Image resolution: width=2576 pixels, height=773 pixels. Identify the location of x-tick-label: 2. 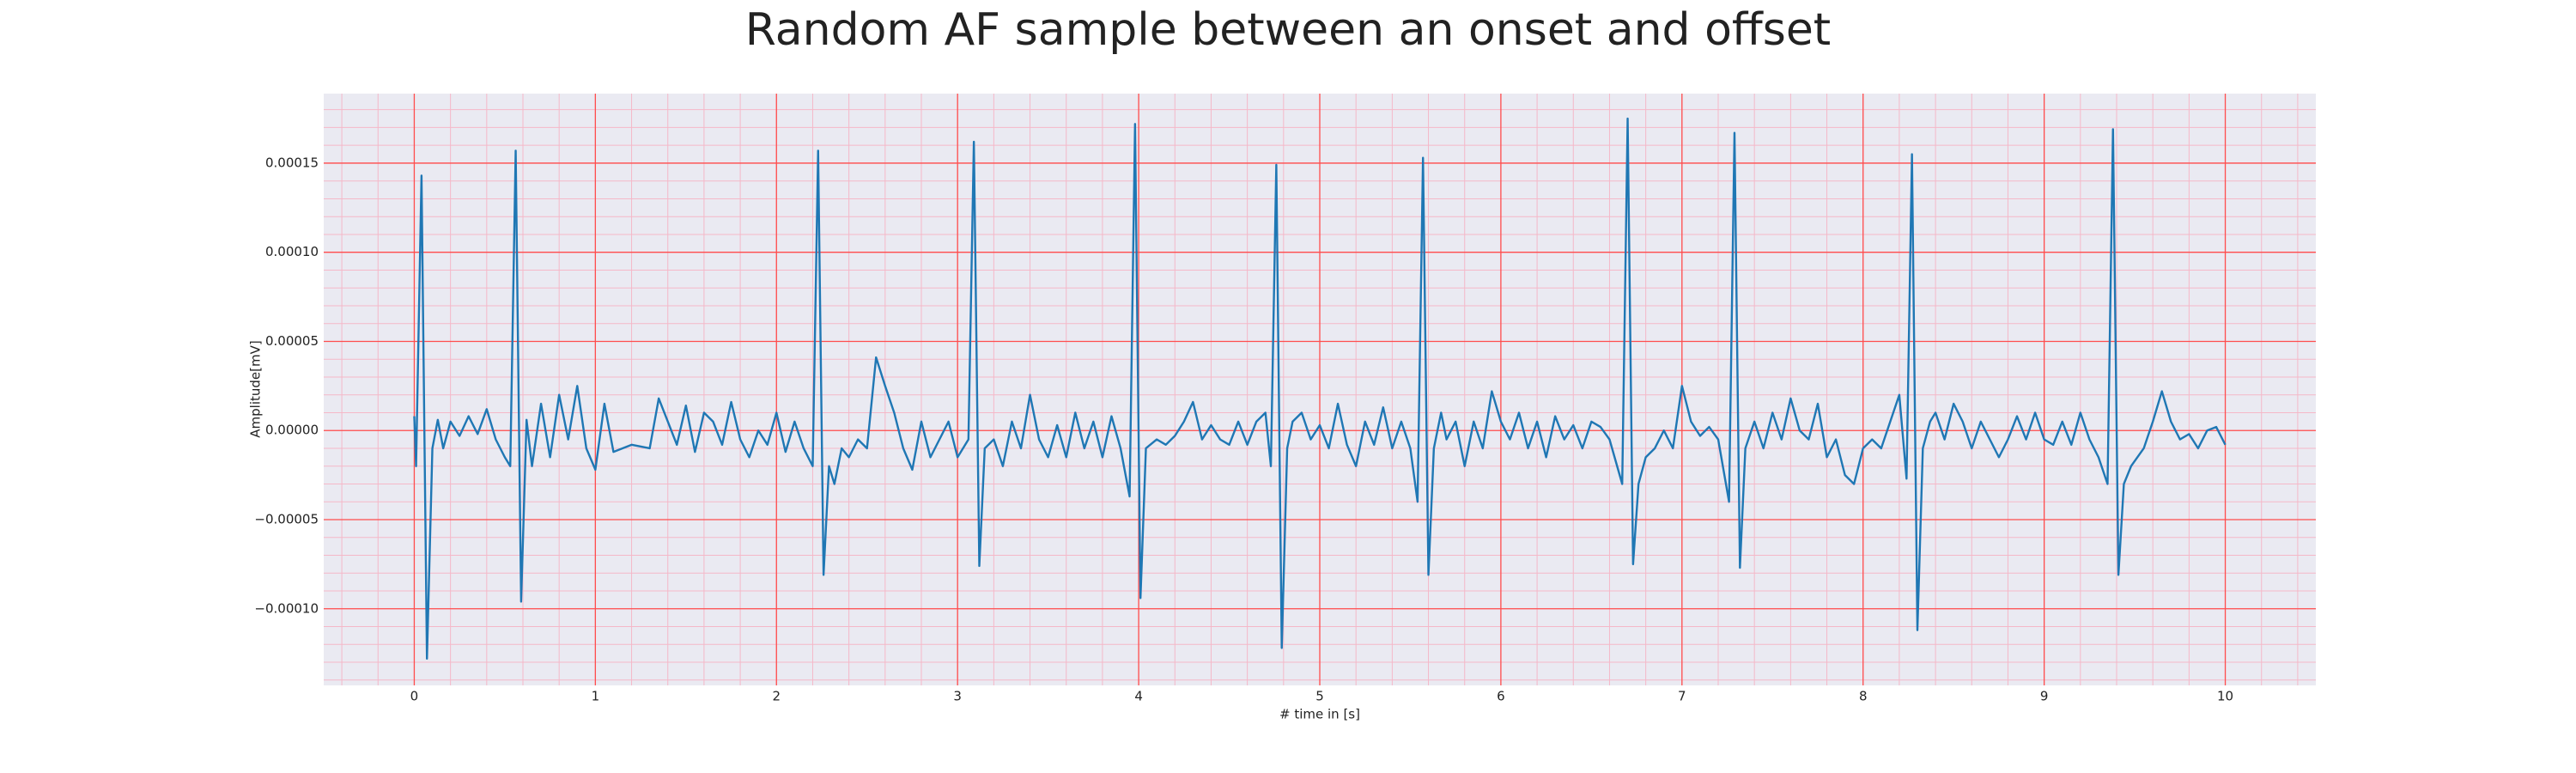
(777, 696).